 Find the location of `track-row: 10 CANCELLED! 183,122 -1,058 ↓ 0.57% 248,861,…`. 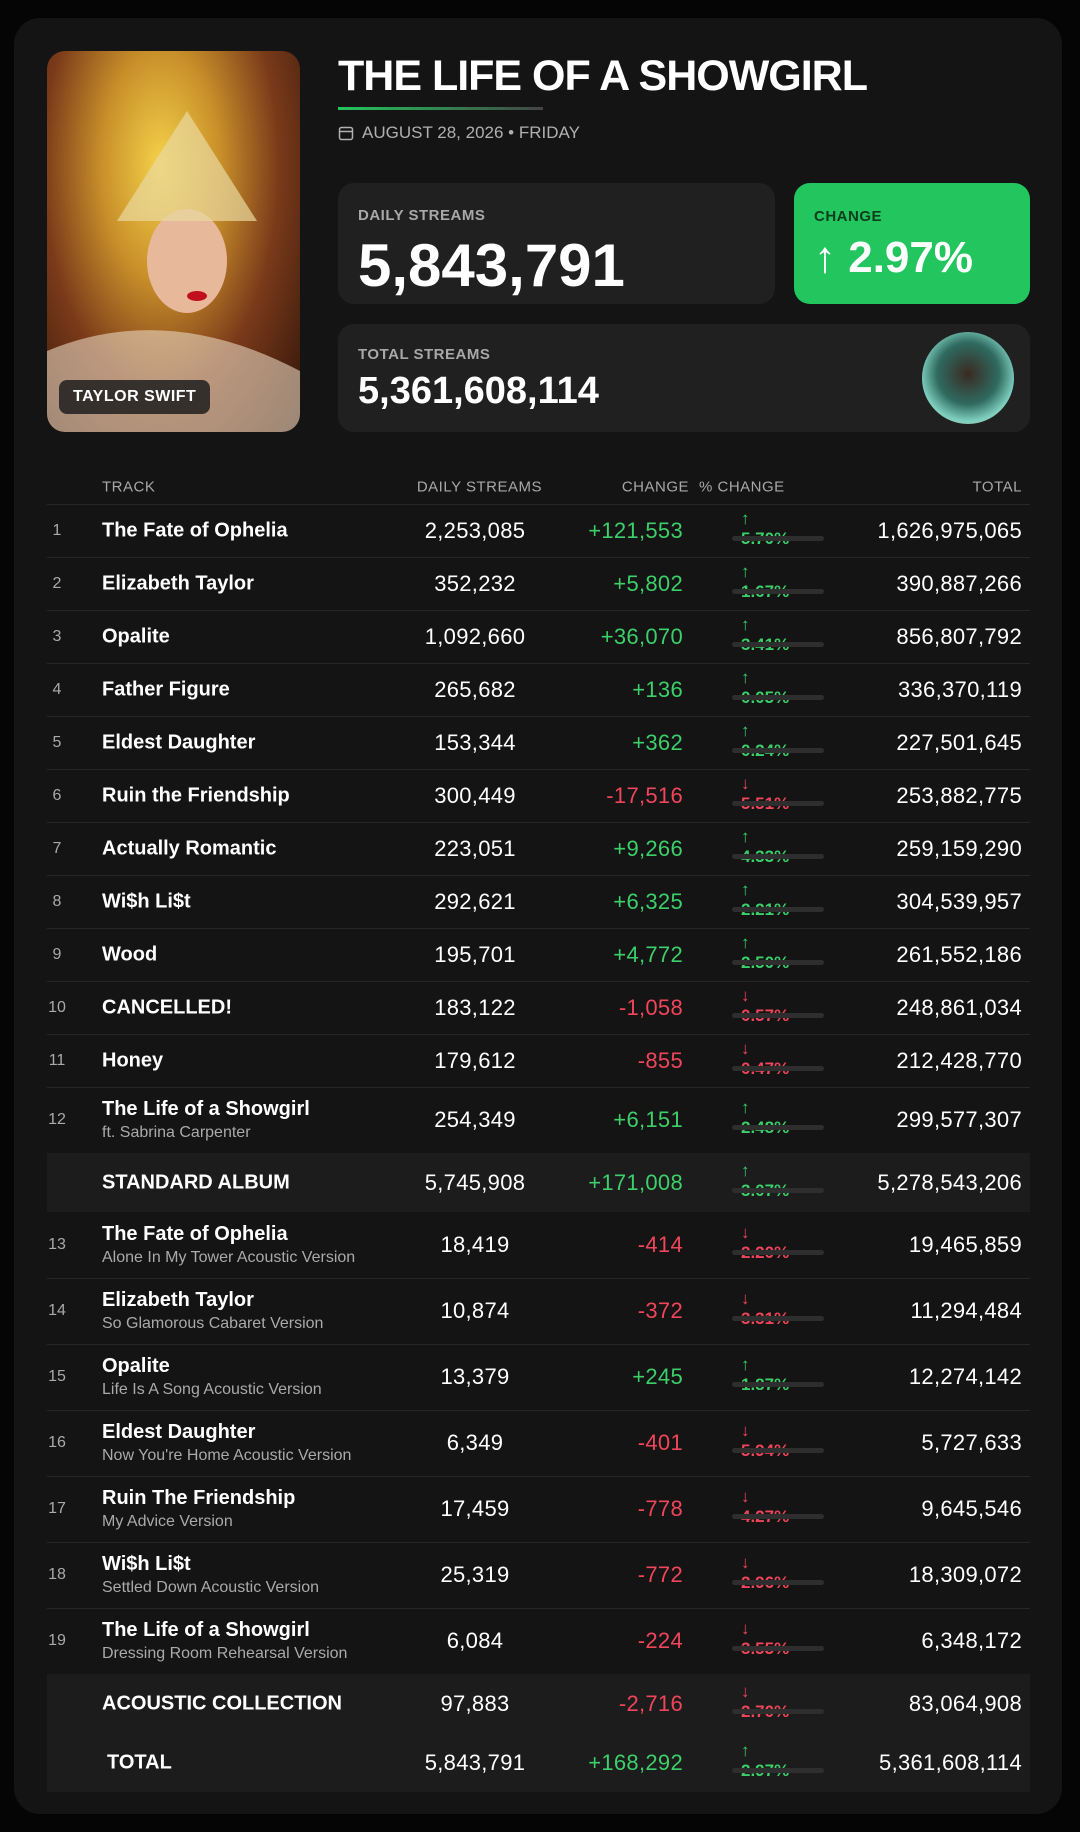

track-row: 10 CANCELLED! 183,122 -1,058 ↓ 0.57% 248,861,… is located at coordinates (538, 1008).